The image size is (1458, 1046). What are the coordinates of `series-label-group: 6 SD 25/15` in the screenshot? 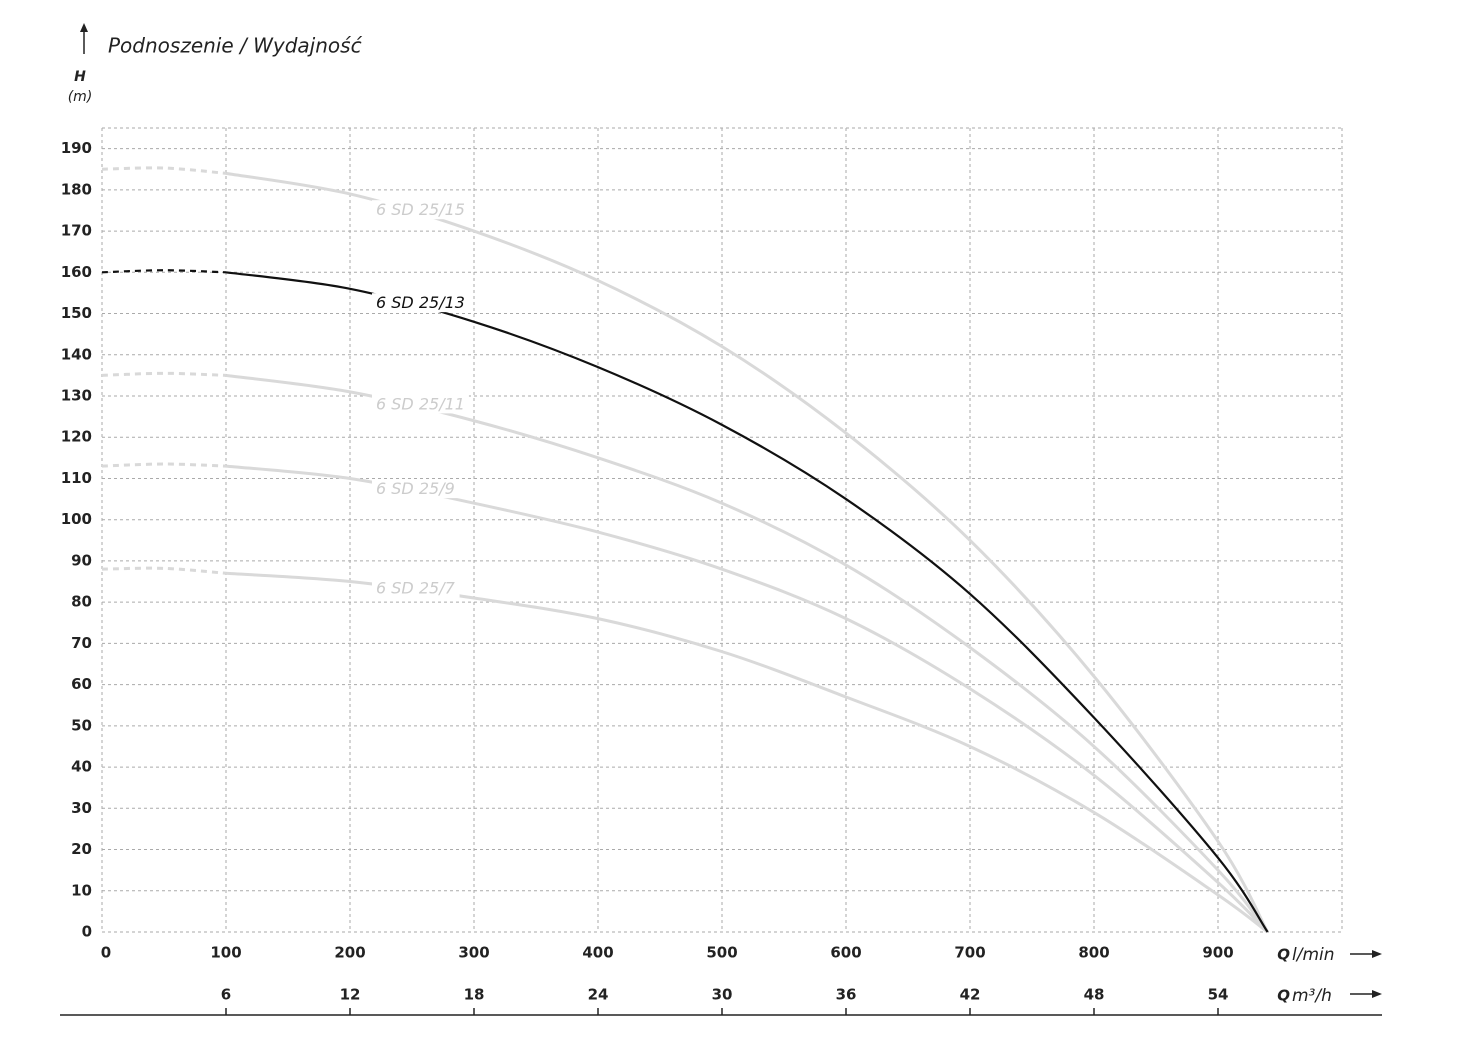 It's located at (420, 210).